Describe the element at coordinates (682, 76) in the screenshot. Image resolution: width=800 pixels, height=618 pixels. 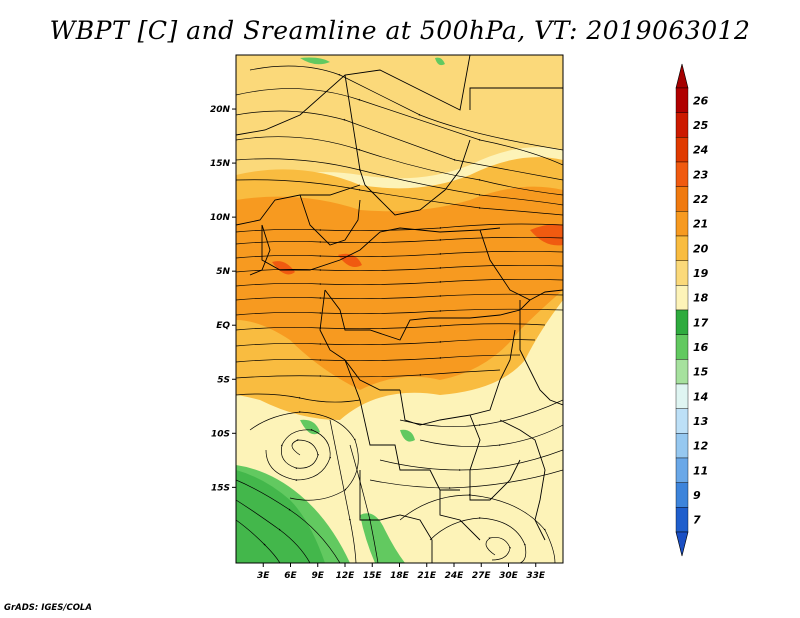
I see `colorbar-over-arrow` at that location.